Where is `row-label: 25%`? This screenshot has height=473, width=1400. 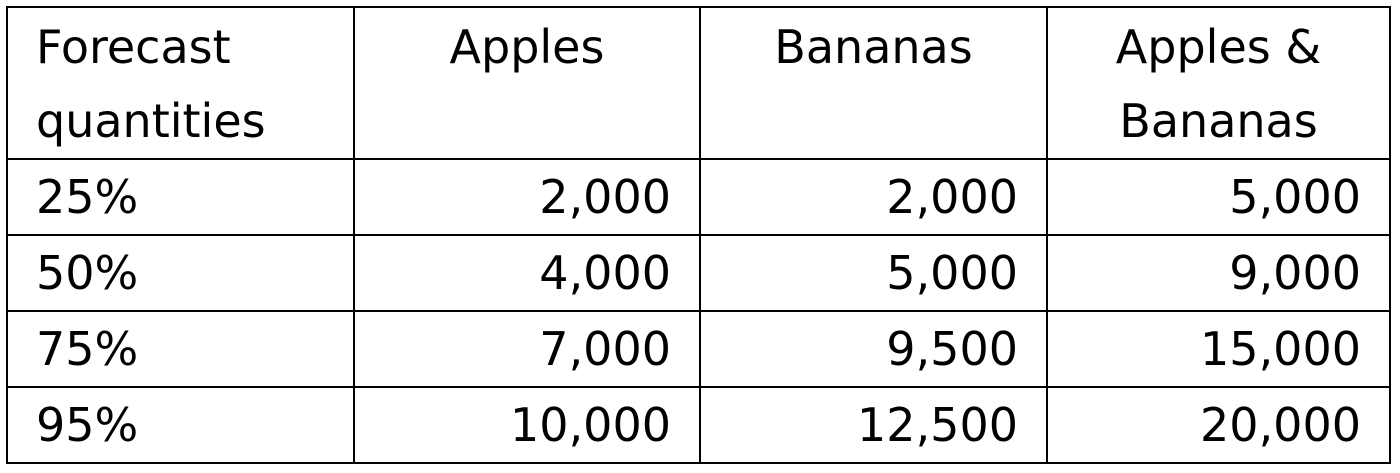
row-label: 25% is located at coordinates (180, 197).